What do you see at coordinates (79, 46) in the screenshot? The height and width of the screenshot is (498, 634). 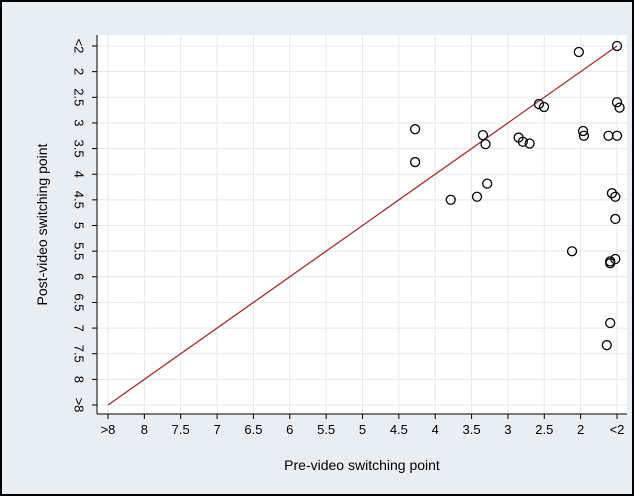 I see `y-tick-label: <2` at bounding box center [79, 46].